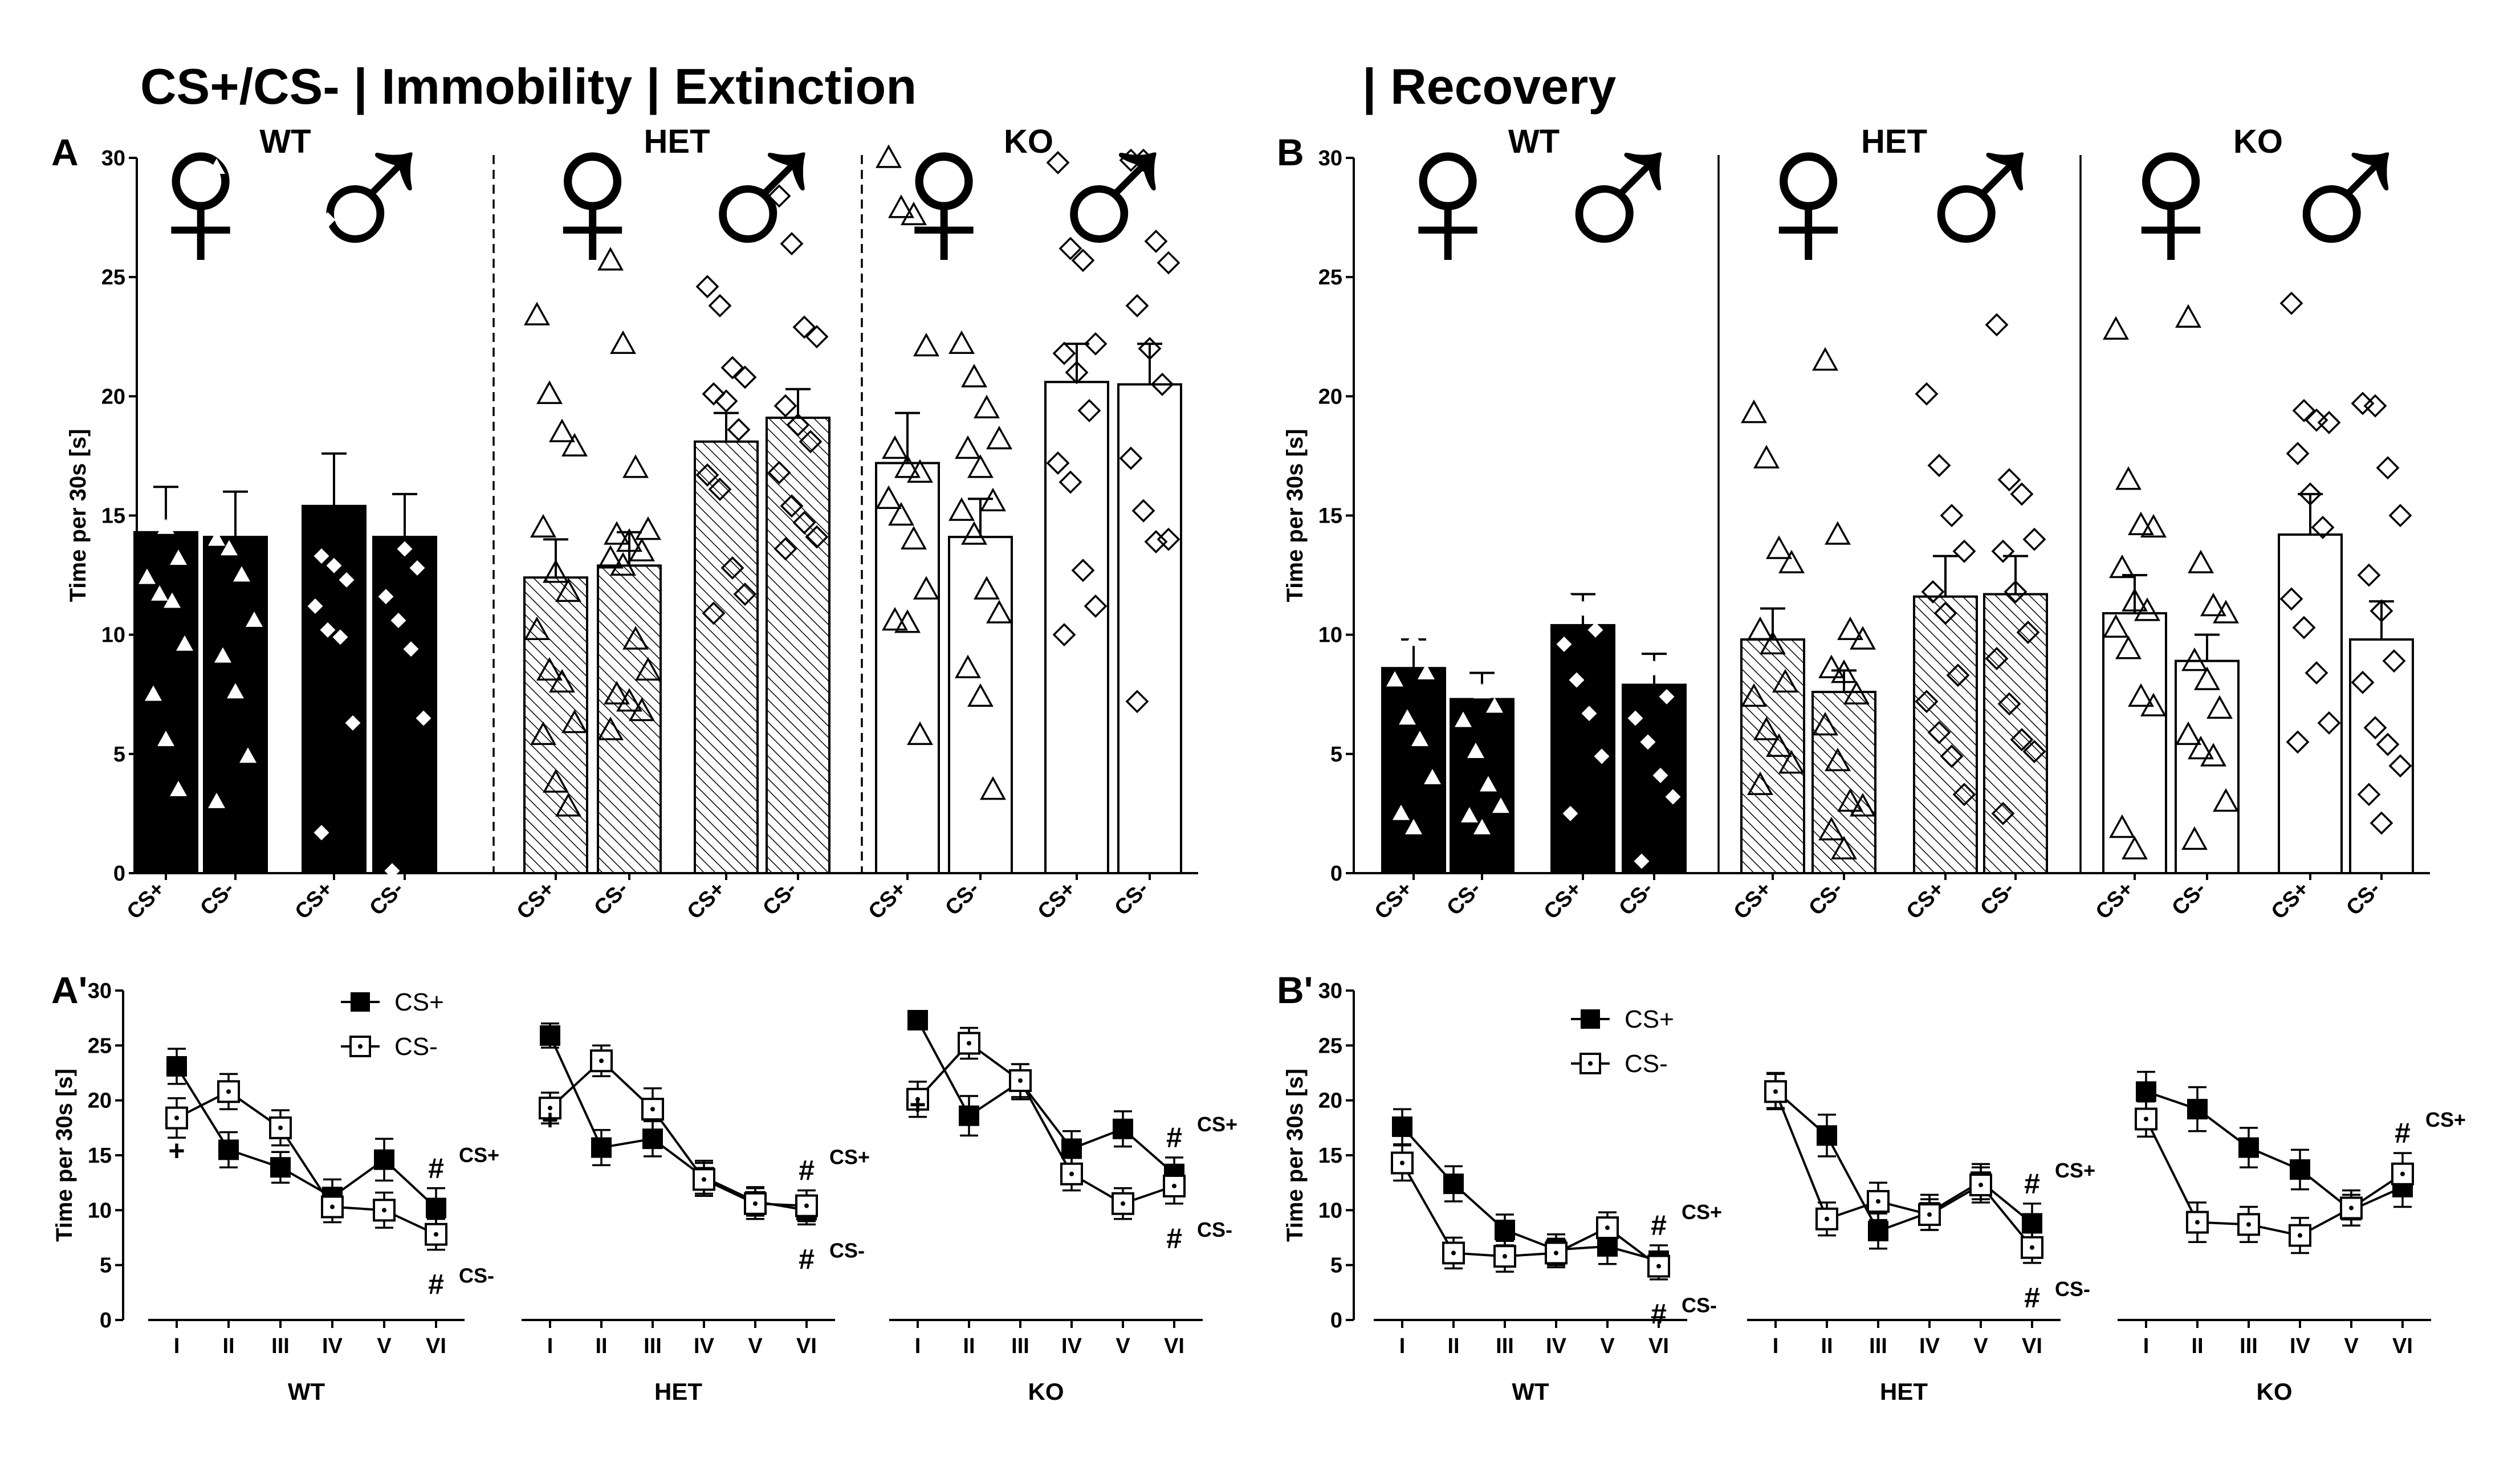 This screenshot has width=2520, height=1479. I want to click on x-tick-label: V, so click(385, 1346).